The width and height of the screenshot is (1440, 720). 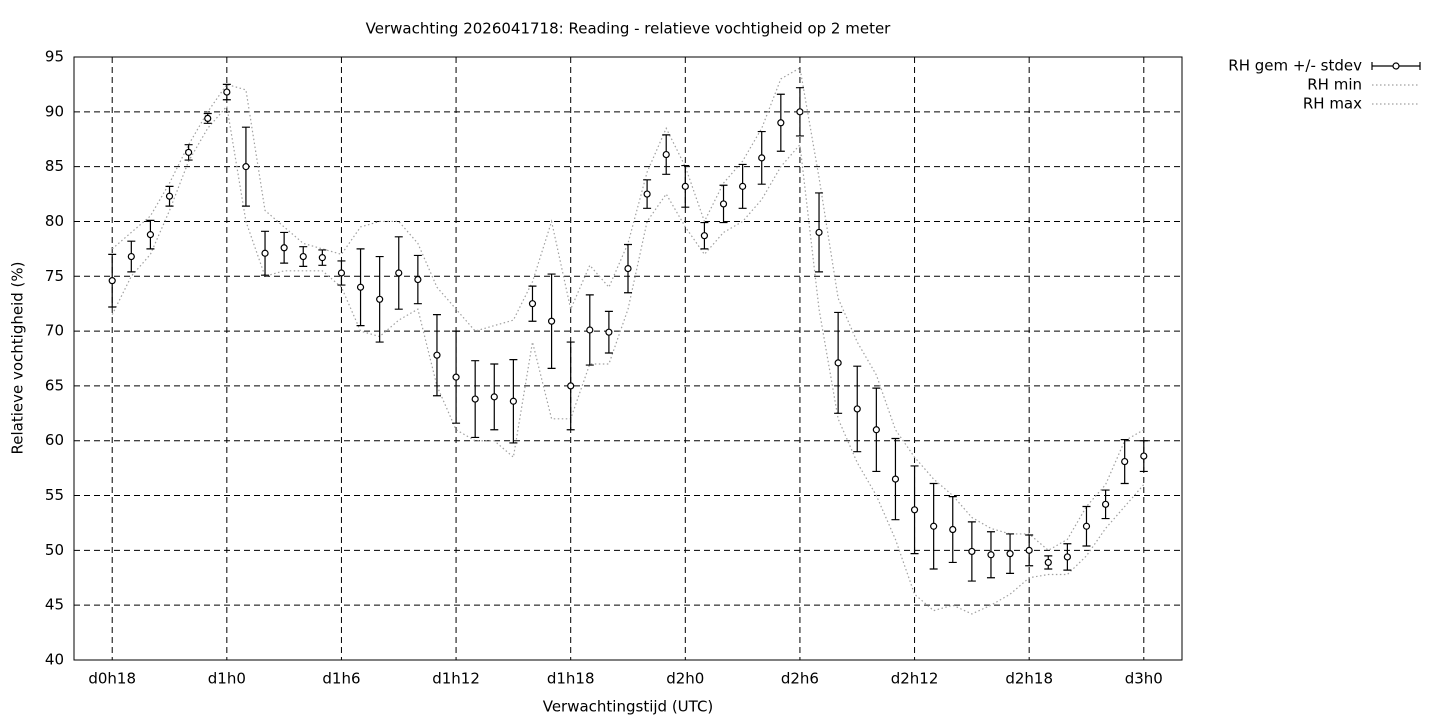 I want to click on y-tick-label: 45, so click(x=54, y=605).